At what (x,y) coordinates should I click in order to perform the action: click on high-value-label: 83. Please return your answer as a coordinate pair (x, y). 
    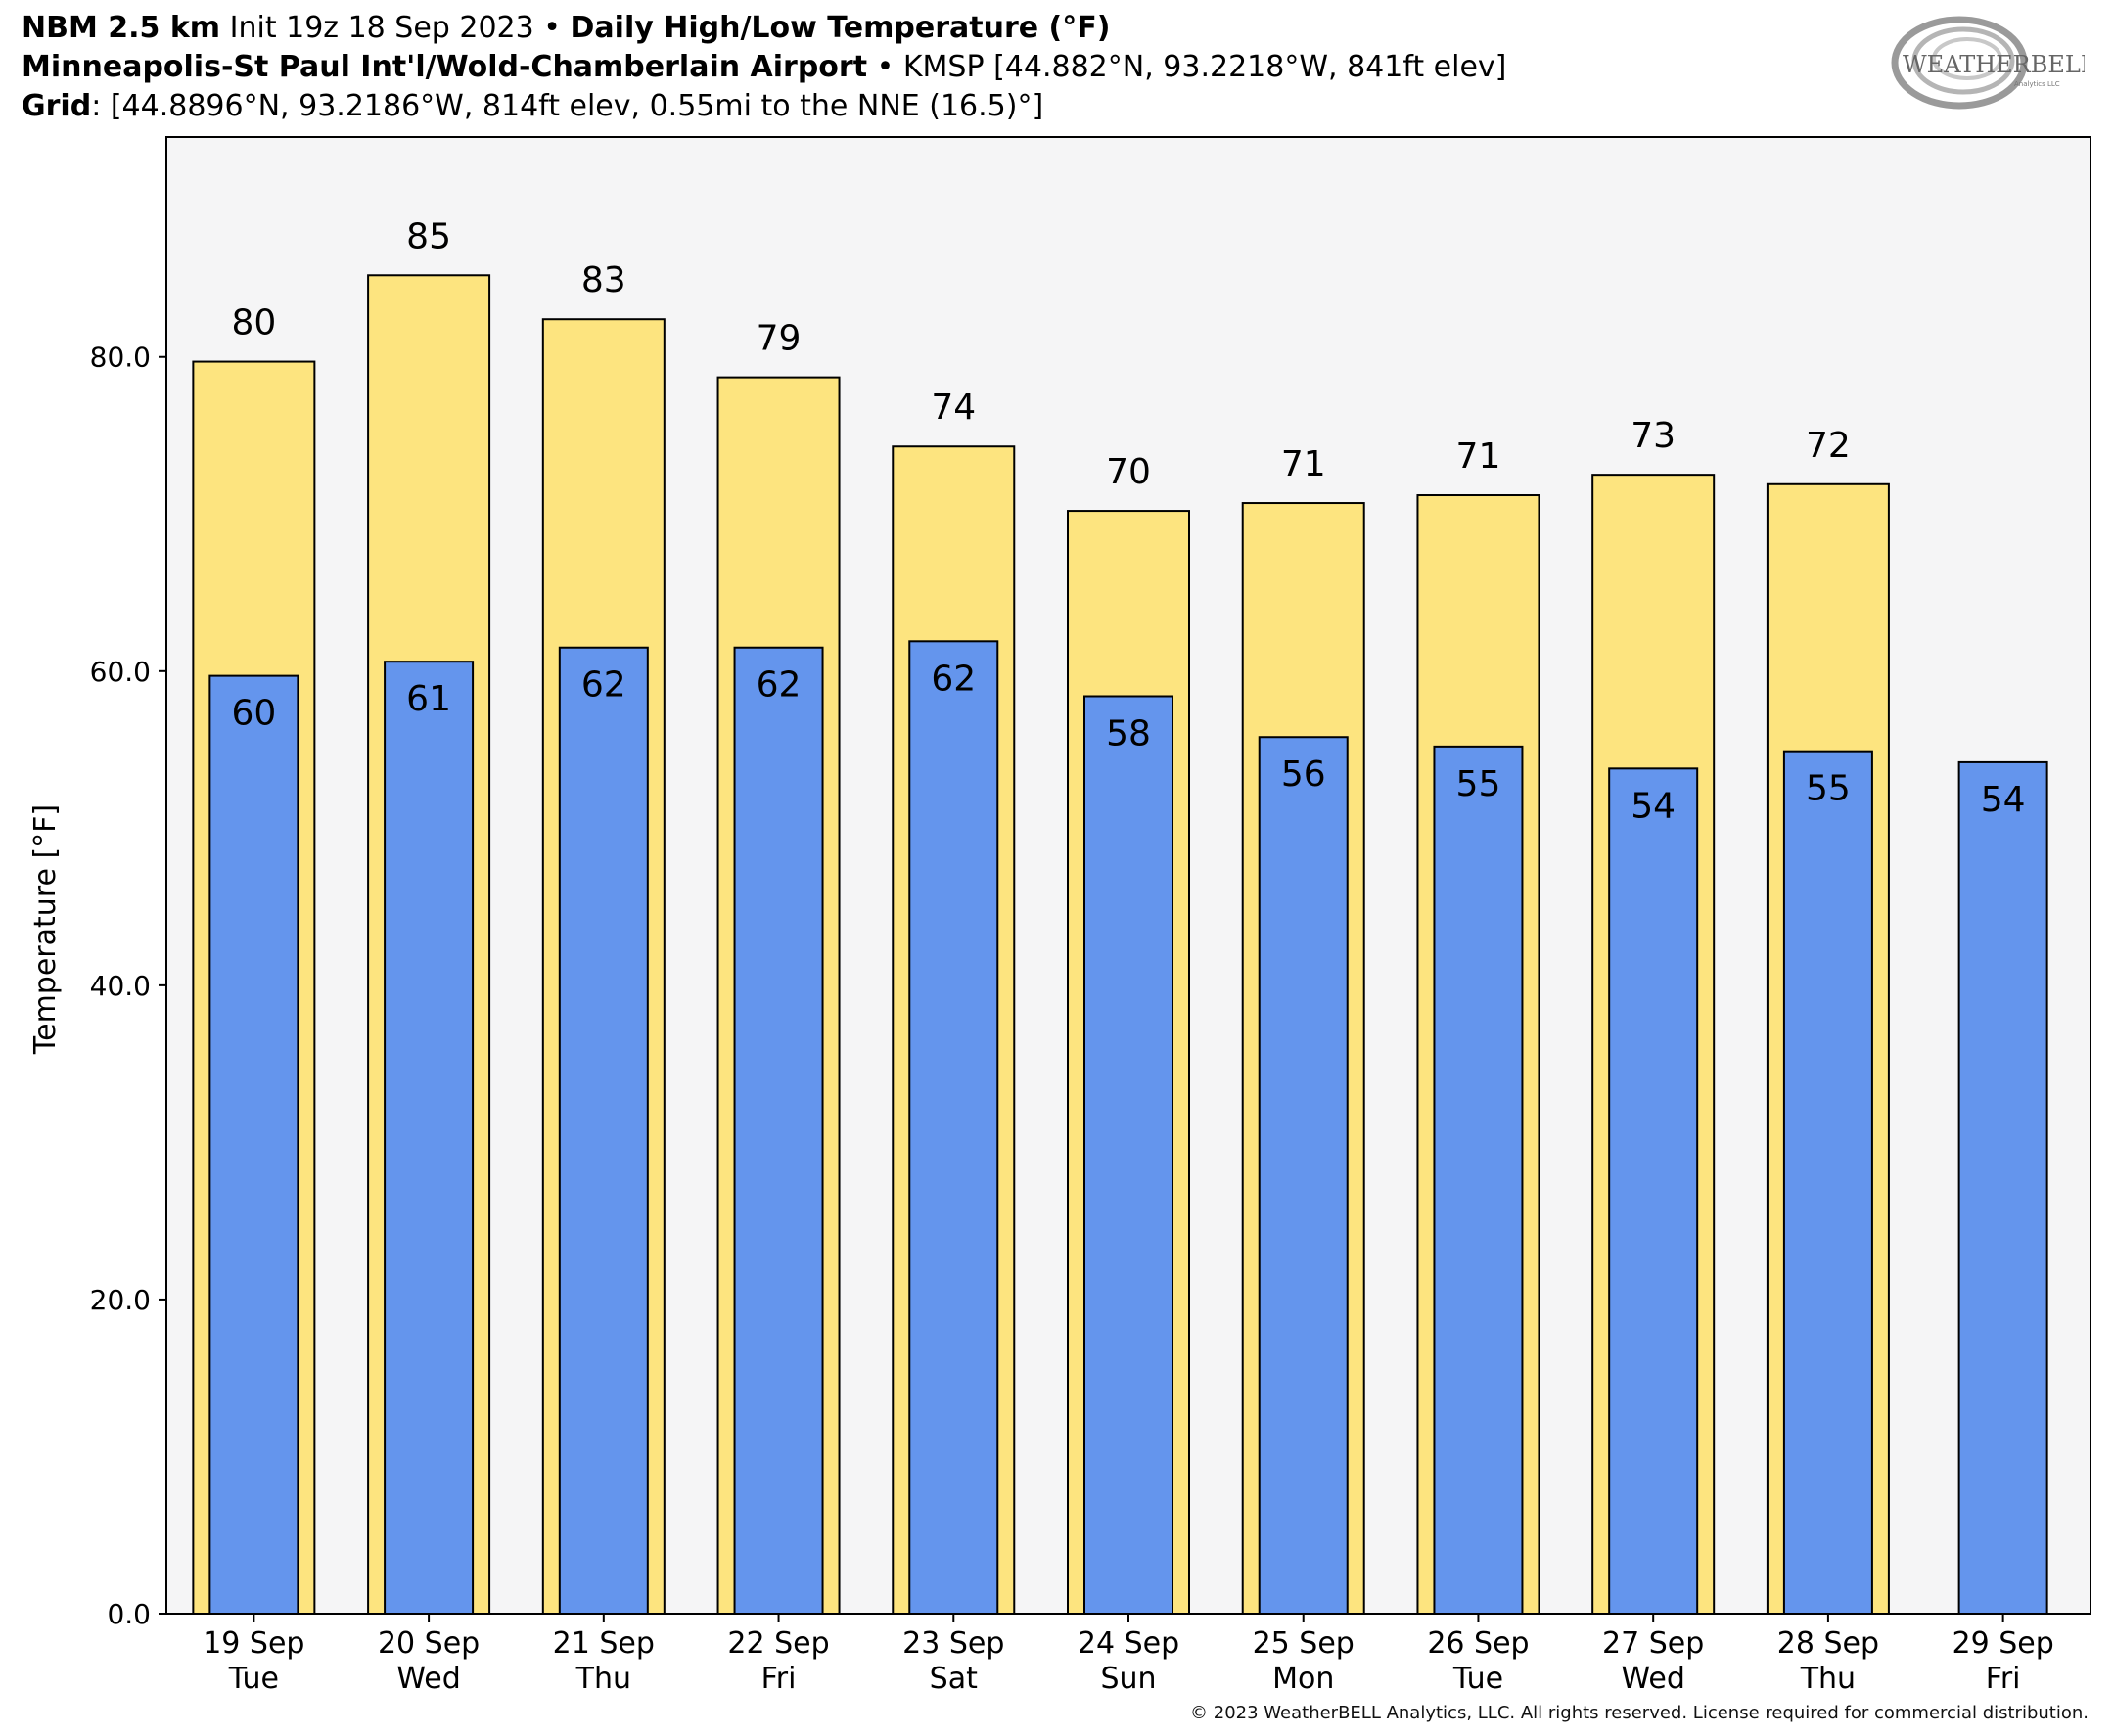
    Looking at the image, I should click on (603, 280).